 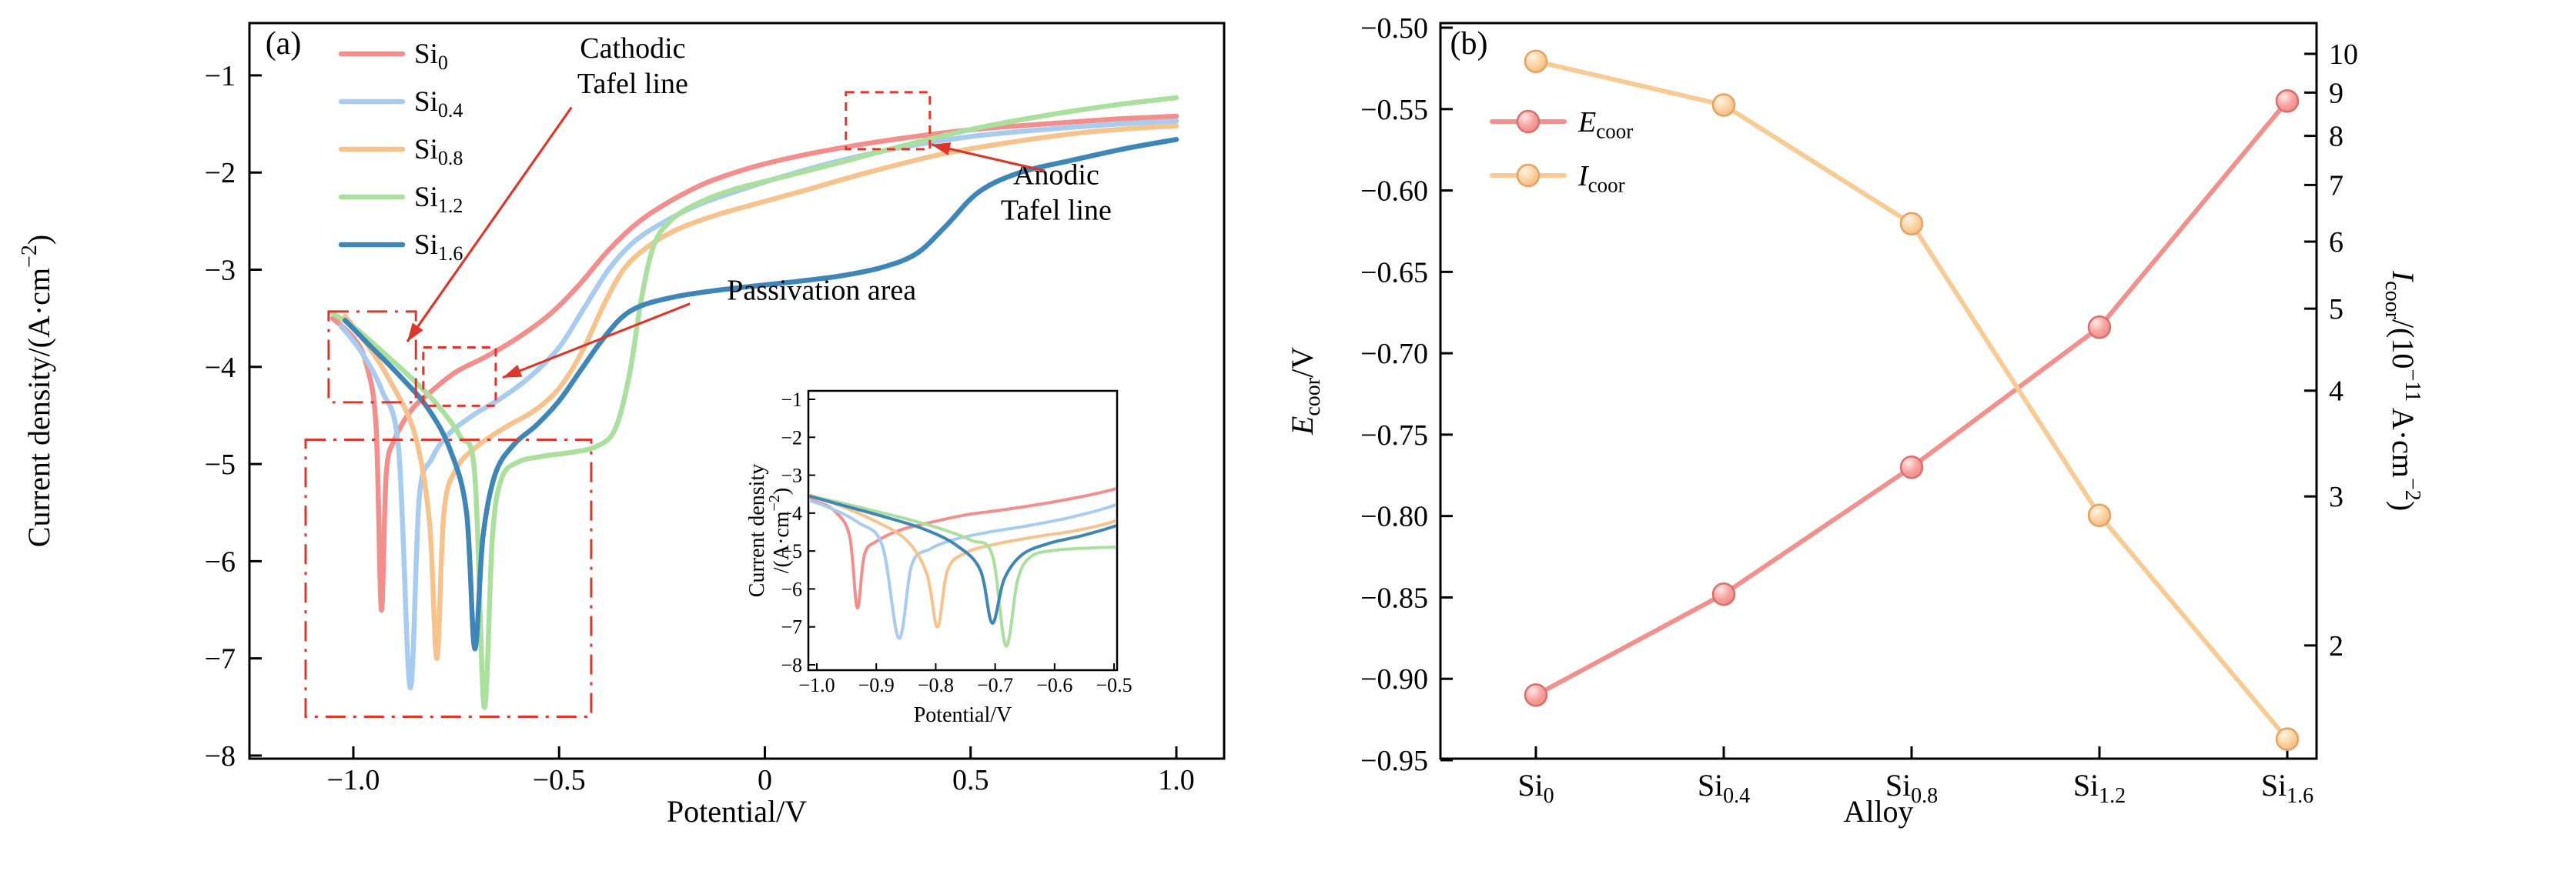 I want to click on panel-b-right-axis-label: Icoor/(10−11 A·cm−2), so click(x=2402, y=391).